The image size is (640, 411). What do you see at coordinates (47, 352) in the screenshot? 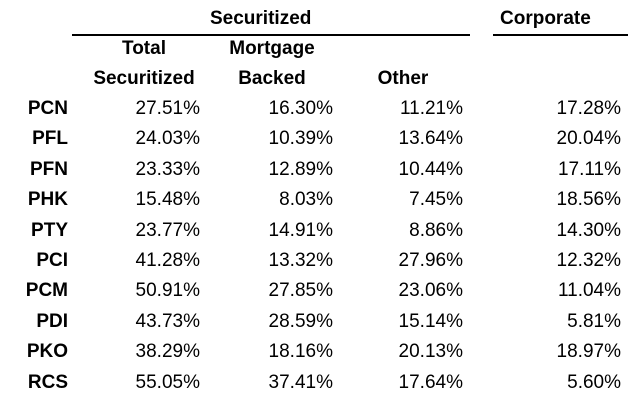
I see `row-label: PKO` at bounding box center [47, 352].